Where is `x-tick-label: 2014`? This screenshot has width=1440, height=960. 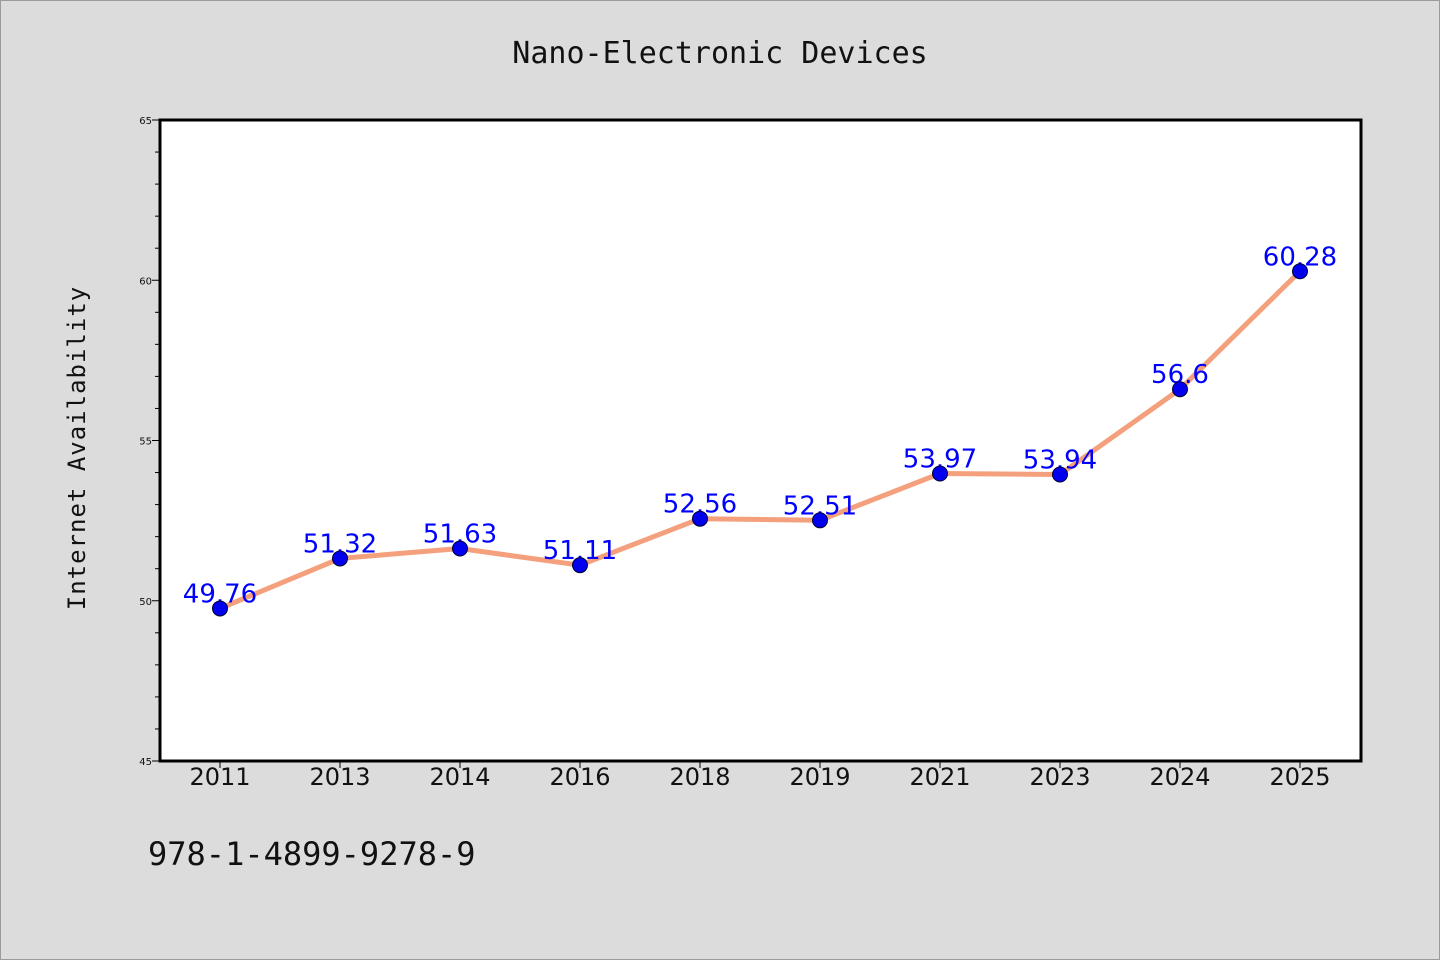 x-tick-label: 2014 is located at coordinates (459, 777).